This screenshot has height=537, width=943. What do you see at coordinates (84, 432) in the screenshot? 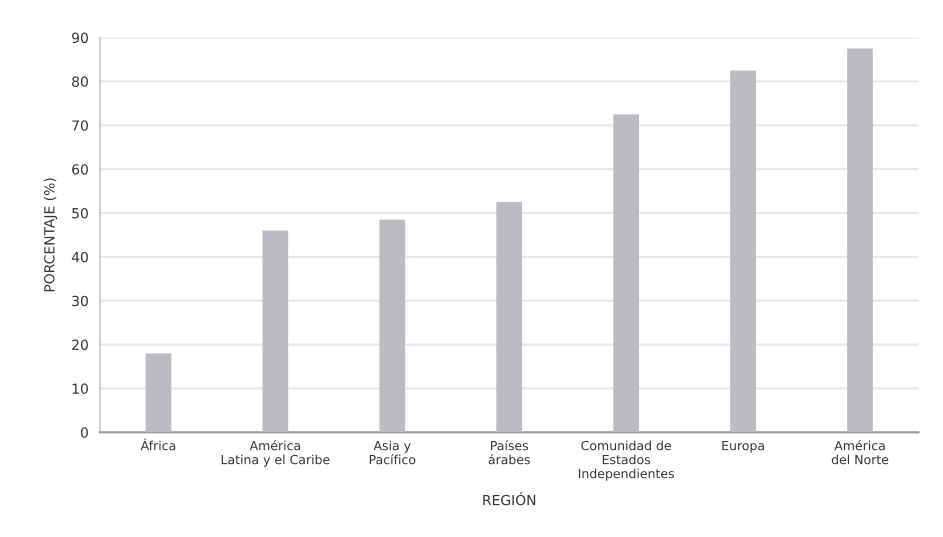
I see `y-tick-label: 0` at bounding box center [84, 432].